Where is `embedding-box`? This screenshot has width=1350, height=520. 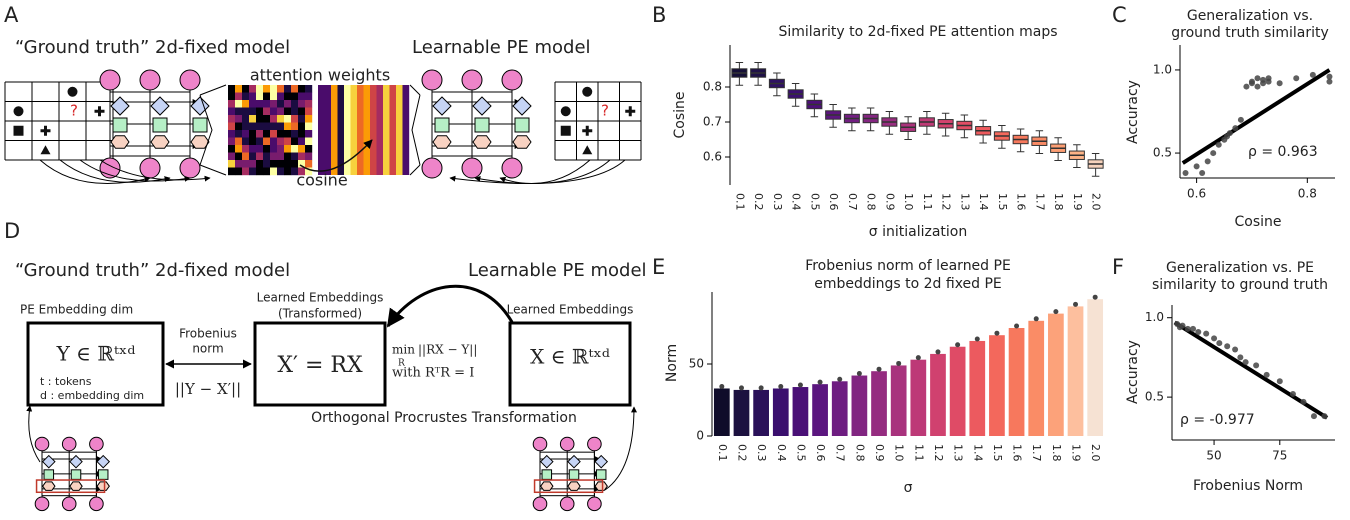
embedding-box is located at coordinates (570, 364).